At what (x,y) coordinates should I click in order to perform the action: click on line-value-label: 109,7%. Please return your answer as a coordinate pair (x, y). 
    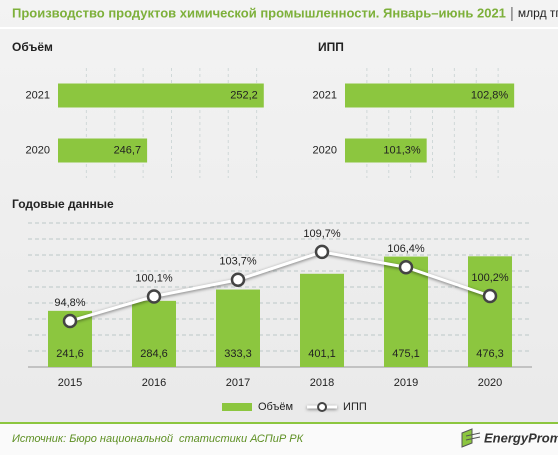
    Looking at the image, I should click on (322, 234).